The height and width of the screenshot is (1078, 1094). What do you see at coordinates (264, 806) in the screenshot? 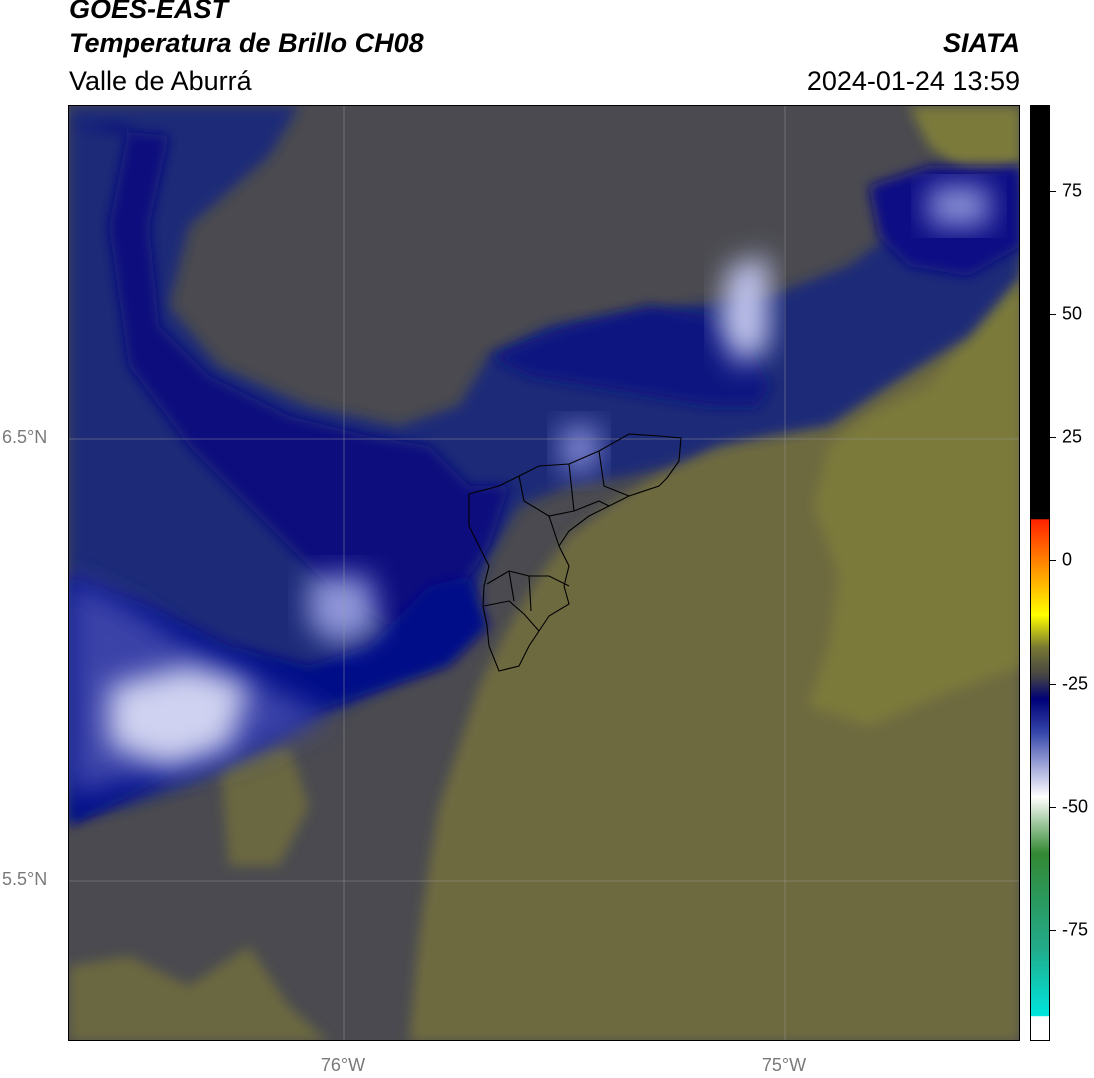
I see `olive-patch-west` at bounding box center [264, 806].